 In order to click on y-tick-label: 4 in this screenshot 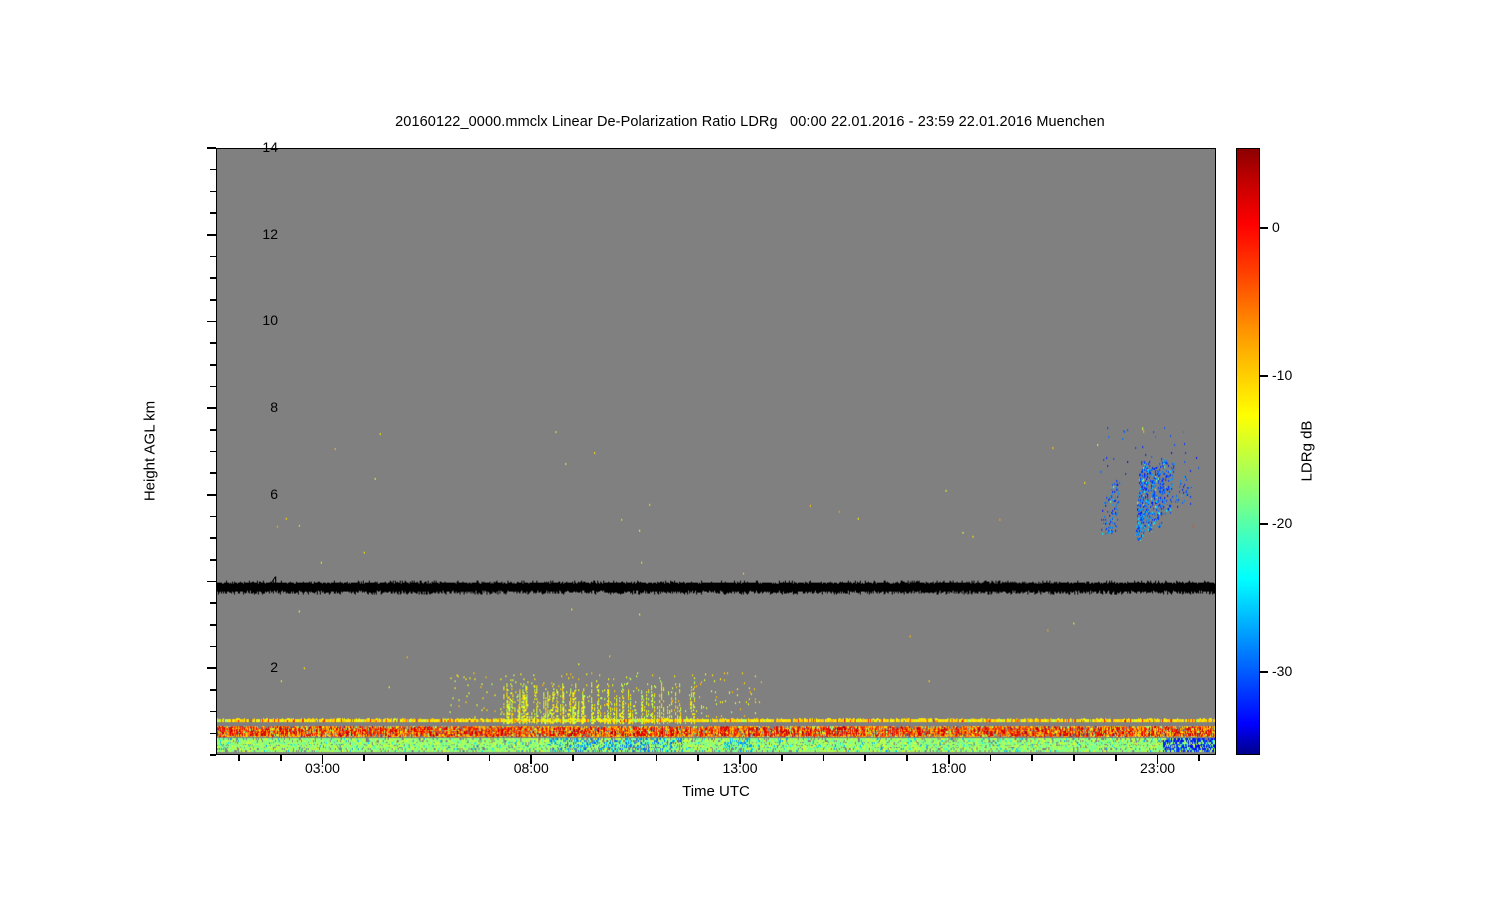, I will do `click(274, 580)`.